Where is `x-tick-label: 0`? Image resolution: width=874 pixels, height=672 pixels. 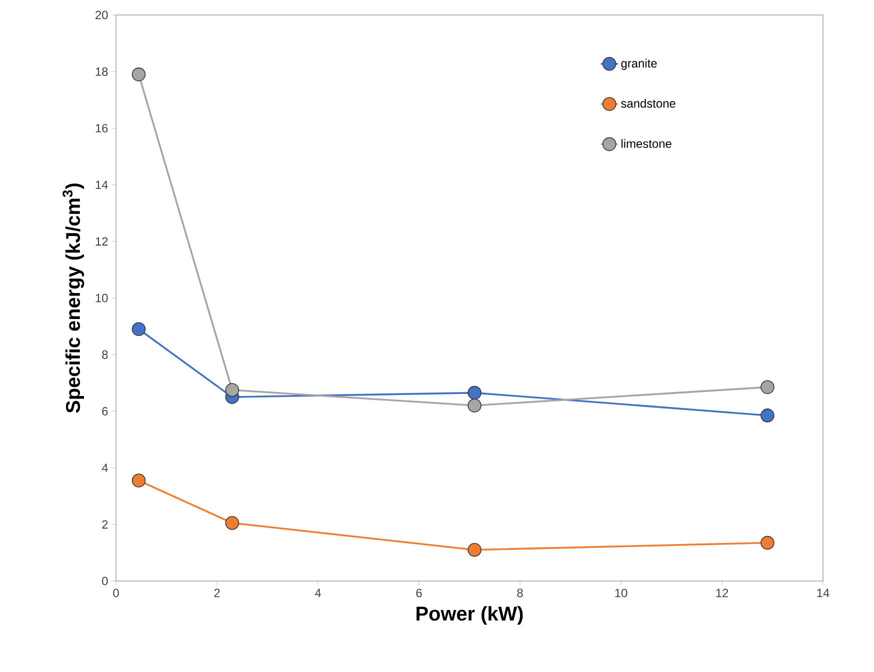 x-tick-label: 0 is located at coordinates (116, 593).